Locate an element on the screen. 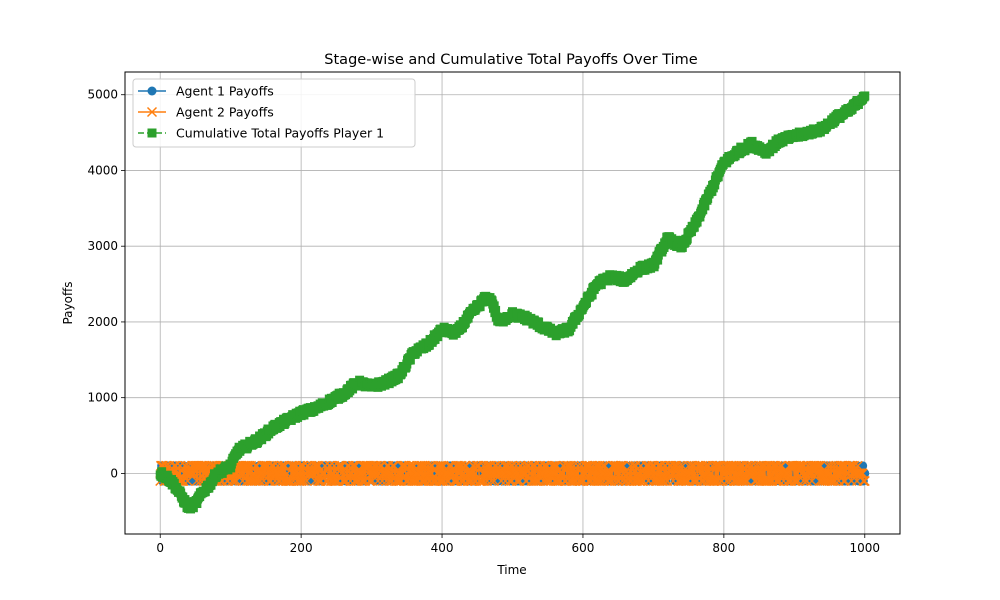 The image size is (1000, 600). y-tick-label: 4000 is located at coordinates (102, 170).